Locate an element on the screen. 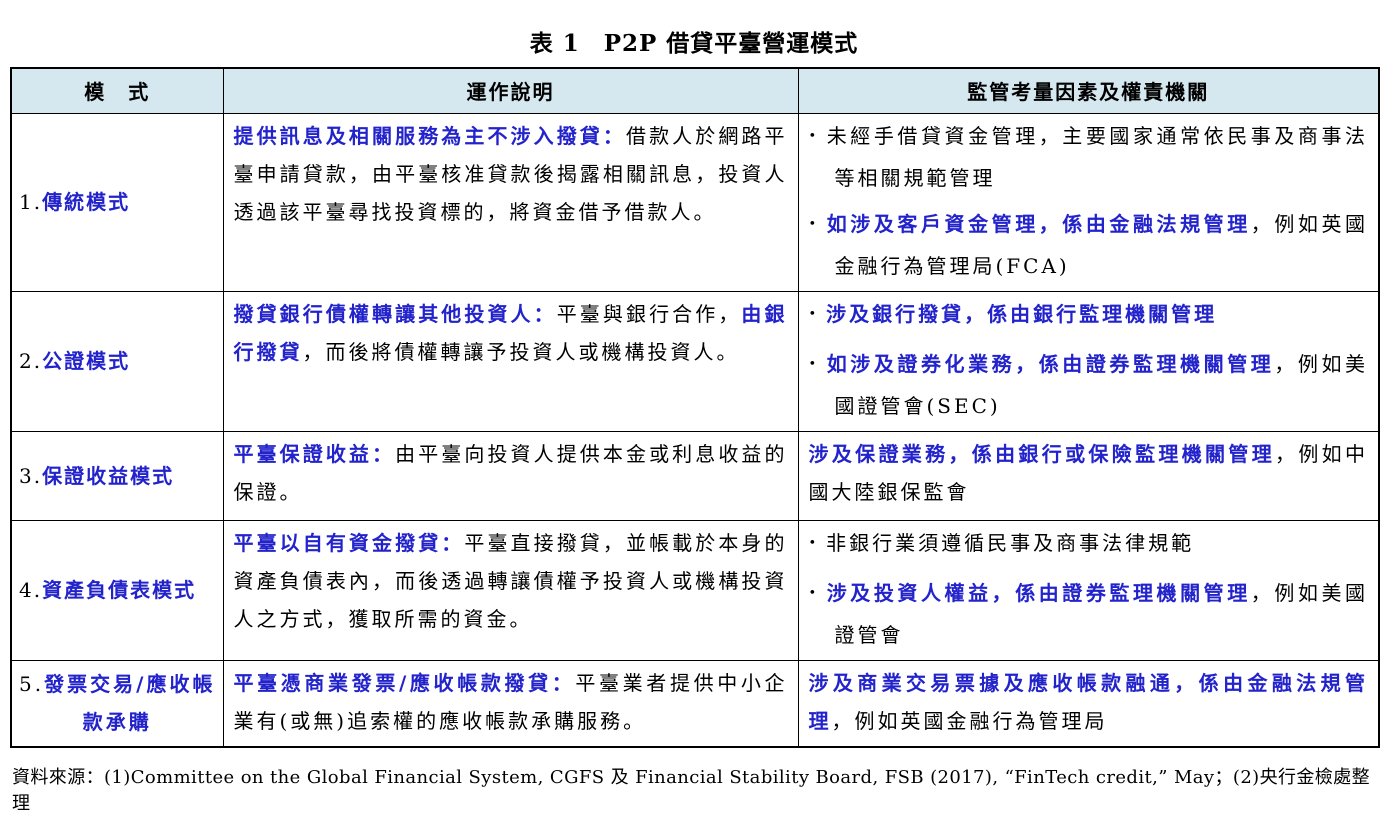 This screenshot has width=1388, height=815. regulation-cell: 涉及保證業務，係由銀行或保險監理機關管理，例如中國大陸銀保監會 is located at coordinates (1088, 475).